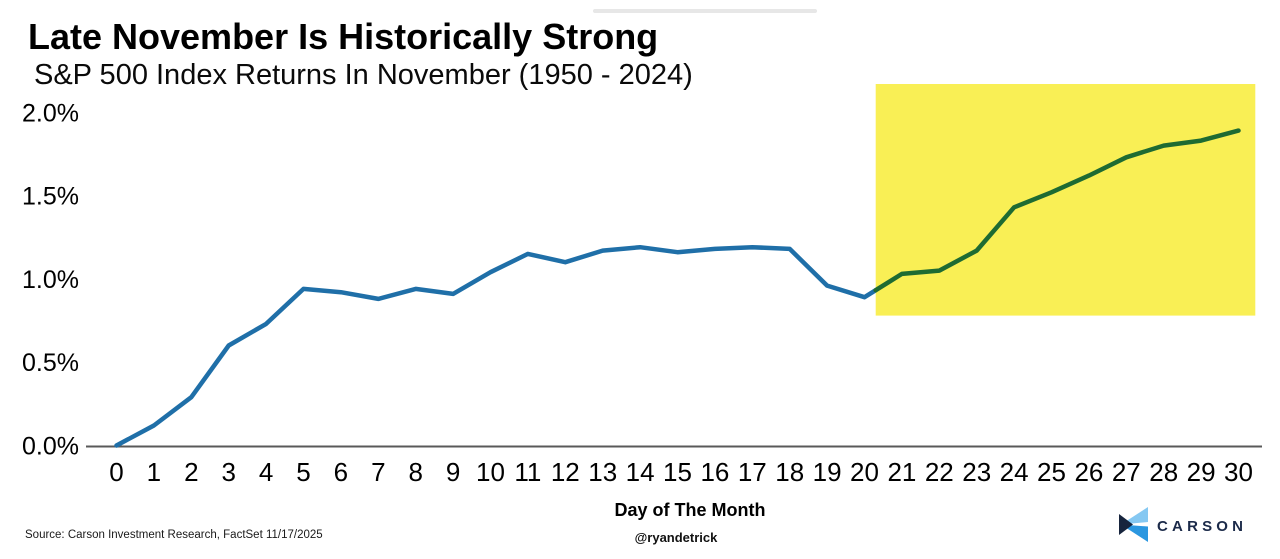 This screenshot has height=559, width=1280. Describe the element at coordinates (50, 363) in the screenshot. I see `y-tick-label: 0.5%` at that location.